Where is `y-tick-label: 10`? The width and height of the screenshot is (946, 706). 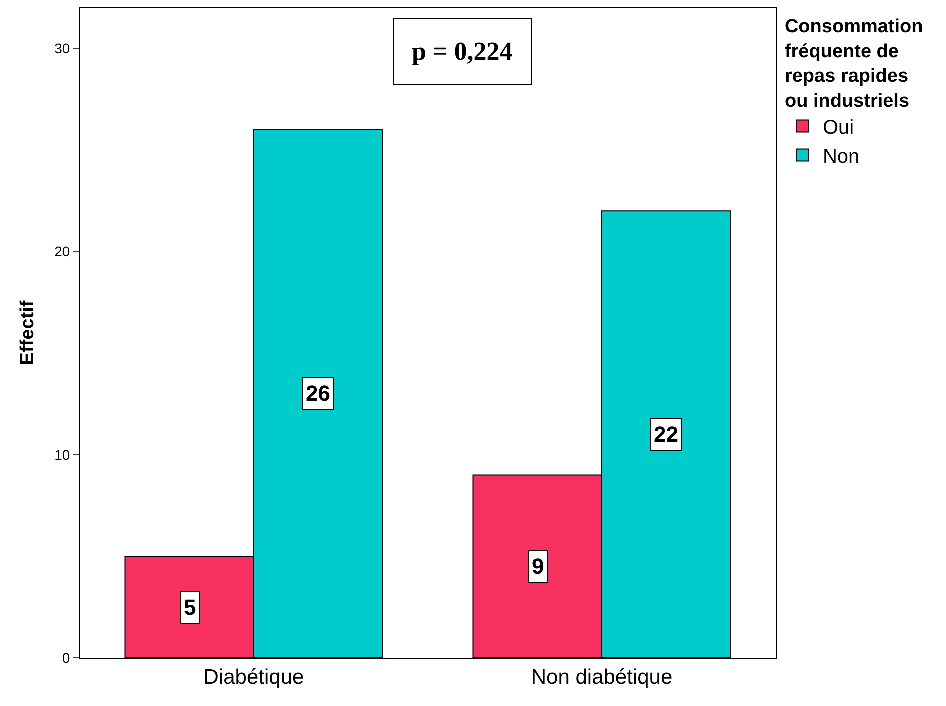 y-tick-label: 10 is located at coordinates (62, 454).